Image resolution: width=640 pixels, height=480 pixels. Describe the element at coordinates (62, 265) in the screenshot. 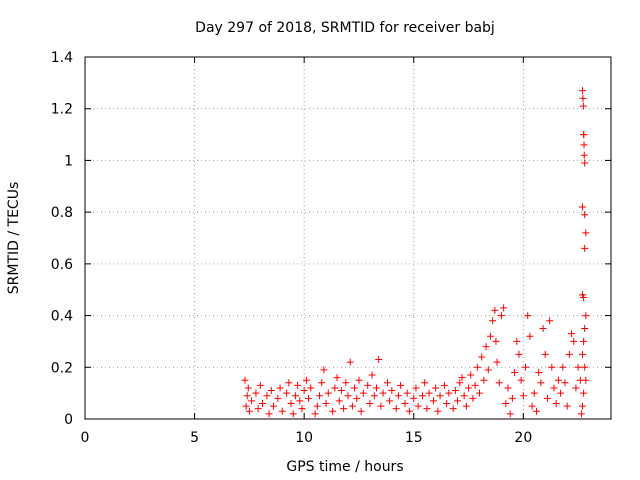

I see `y-tick-label: 0.6` at that location.